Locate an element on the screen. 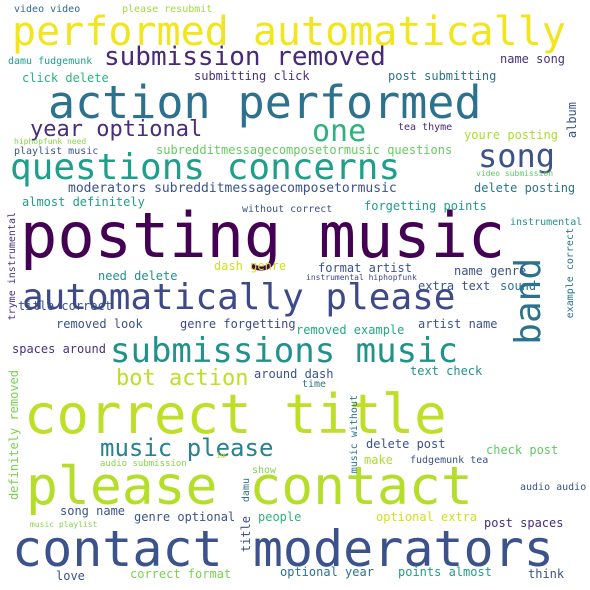  word-forgetting-points: forgetting points is located at coordinates (425, 206).